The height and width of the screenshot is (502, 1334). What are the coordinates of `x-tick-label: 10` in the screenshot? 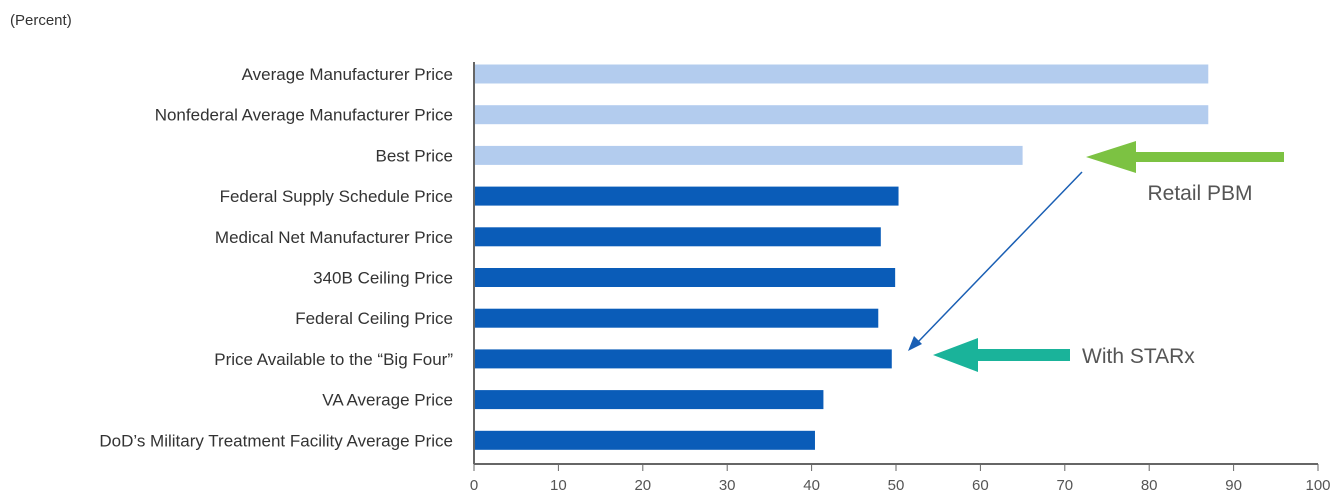 It's located at (558, 485).